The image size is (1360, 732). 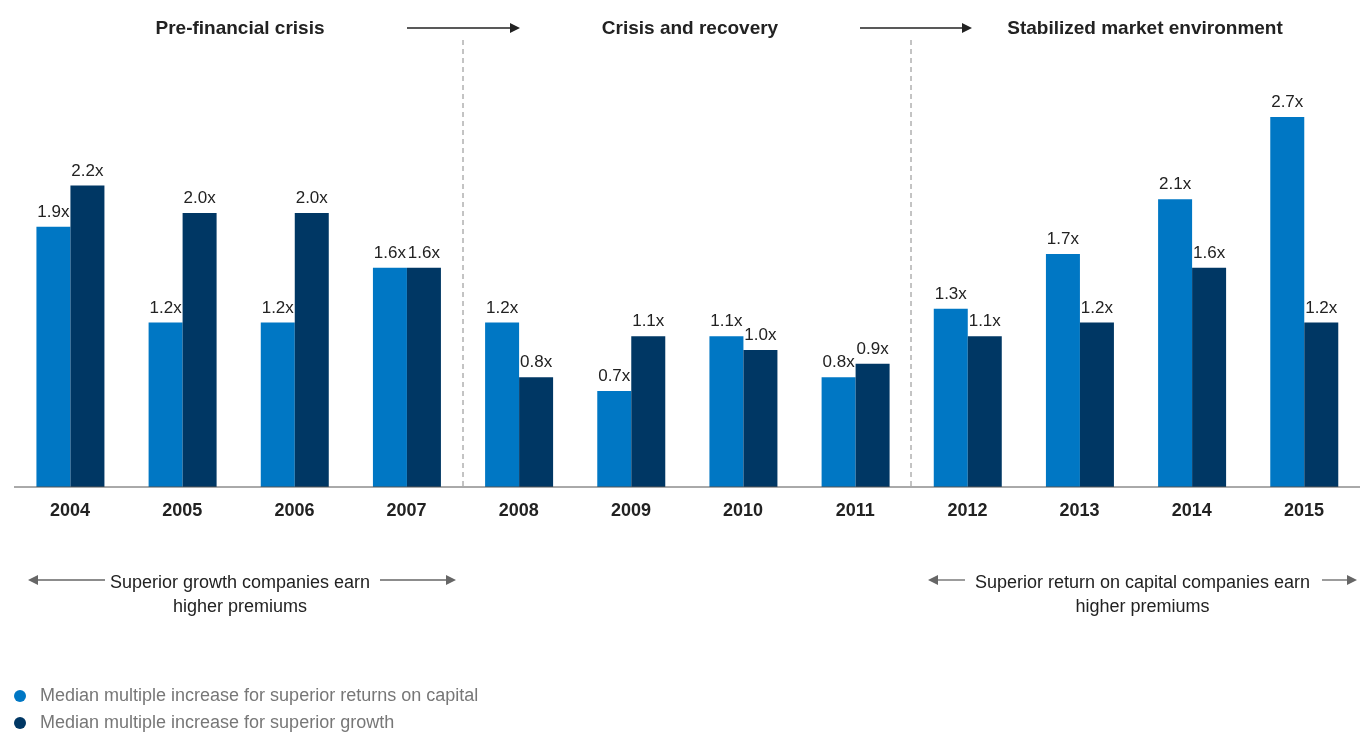 I want to click on x-tick-label: 2008, so click(x=518, y=509).